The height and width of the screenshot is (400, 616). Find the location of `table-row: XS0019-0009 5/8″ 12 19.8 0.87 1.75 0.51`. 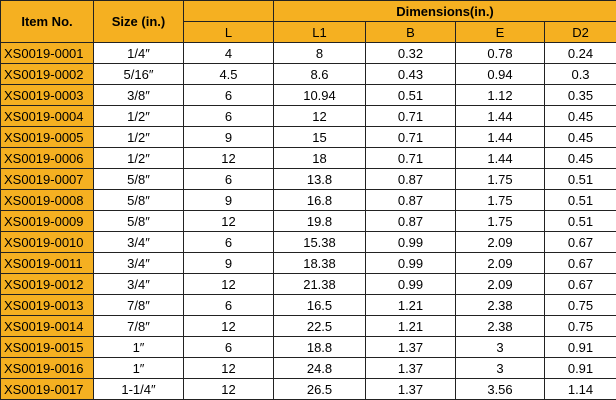

table-row: XS0019-0009 5/8″ 12 19.8 0.87 1.75 0.51 is located at coordinates (308, 221).